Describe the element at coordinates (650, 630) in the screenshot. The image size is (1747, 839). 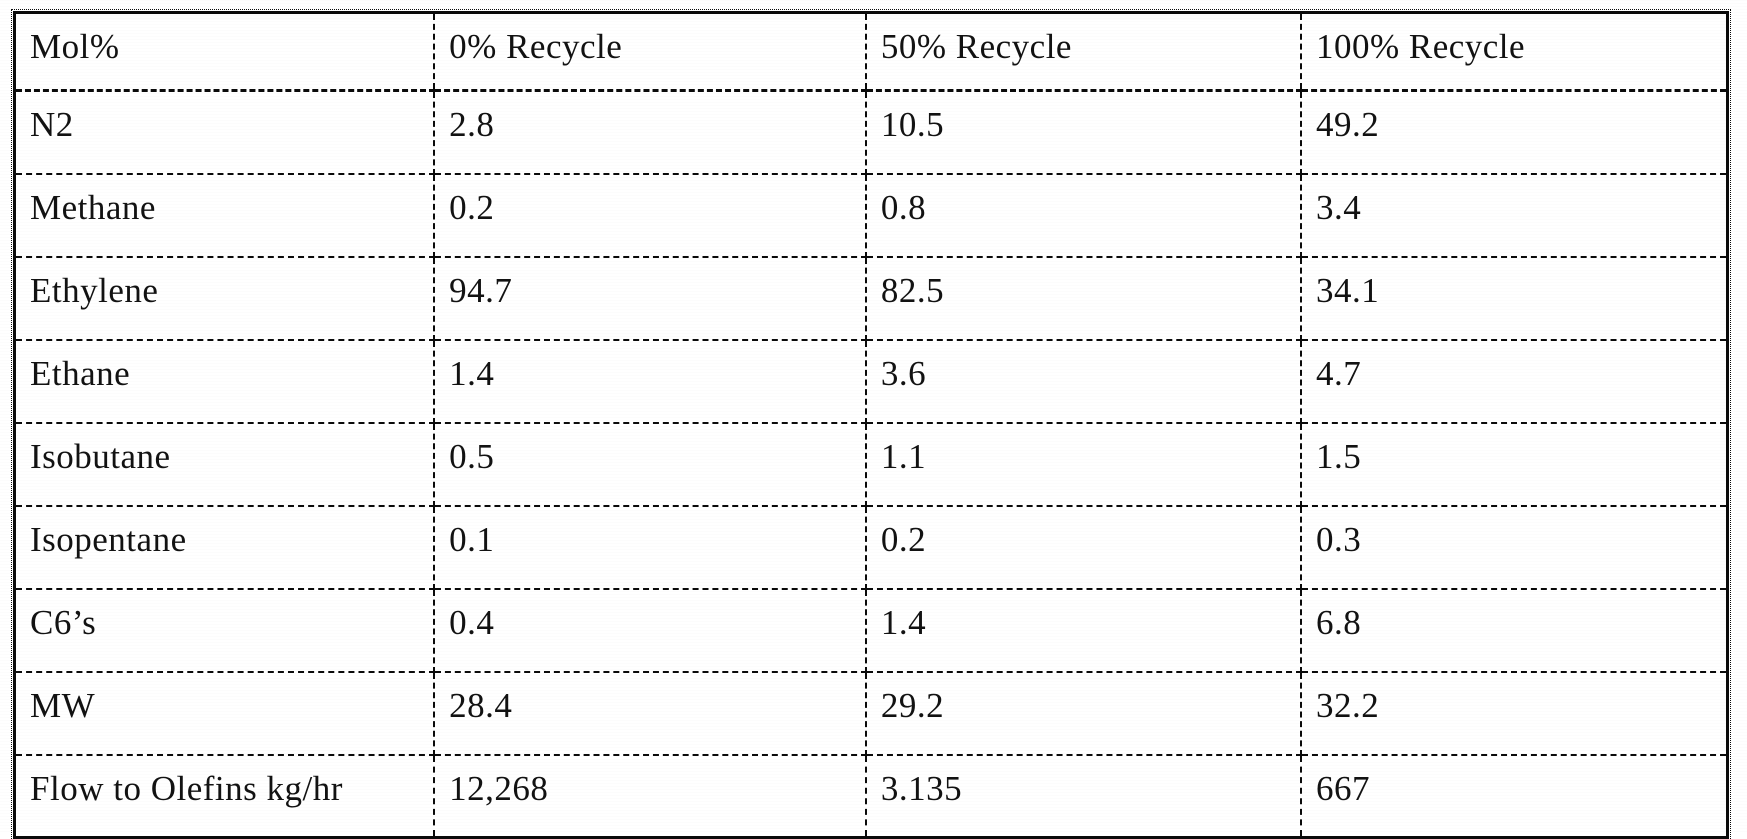
I see `value-cell: 0.4` at that location.